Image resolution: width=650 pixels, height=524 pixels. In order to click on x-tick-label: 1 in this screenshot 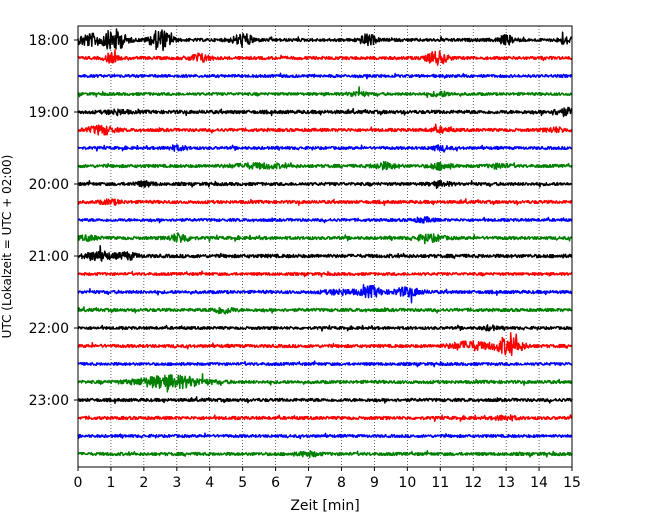, I will do `click(110, 483)`.